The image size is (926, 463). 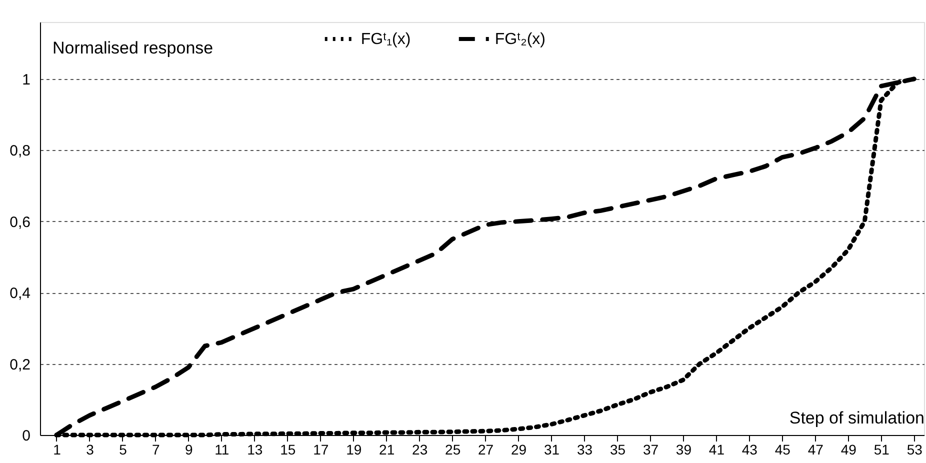 I want to click on x-tick-label: 27, so click(x=486, y=450).